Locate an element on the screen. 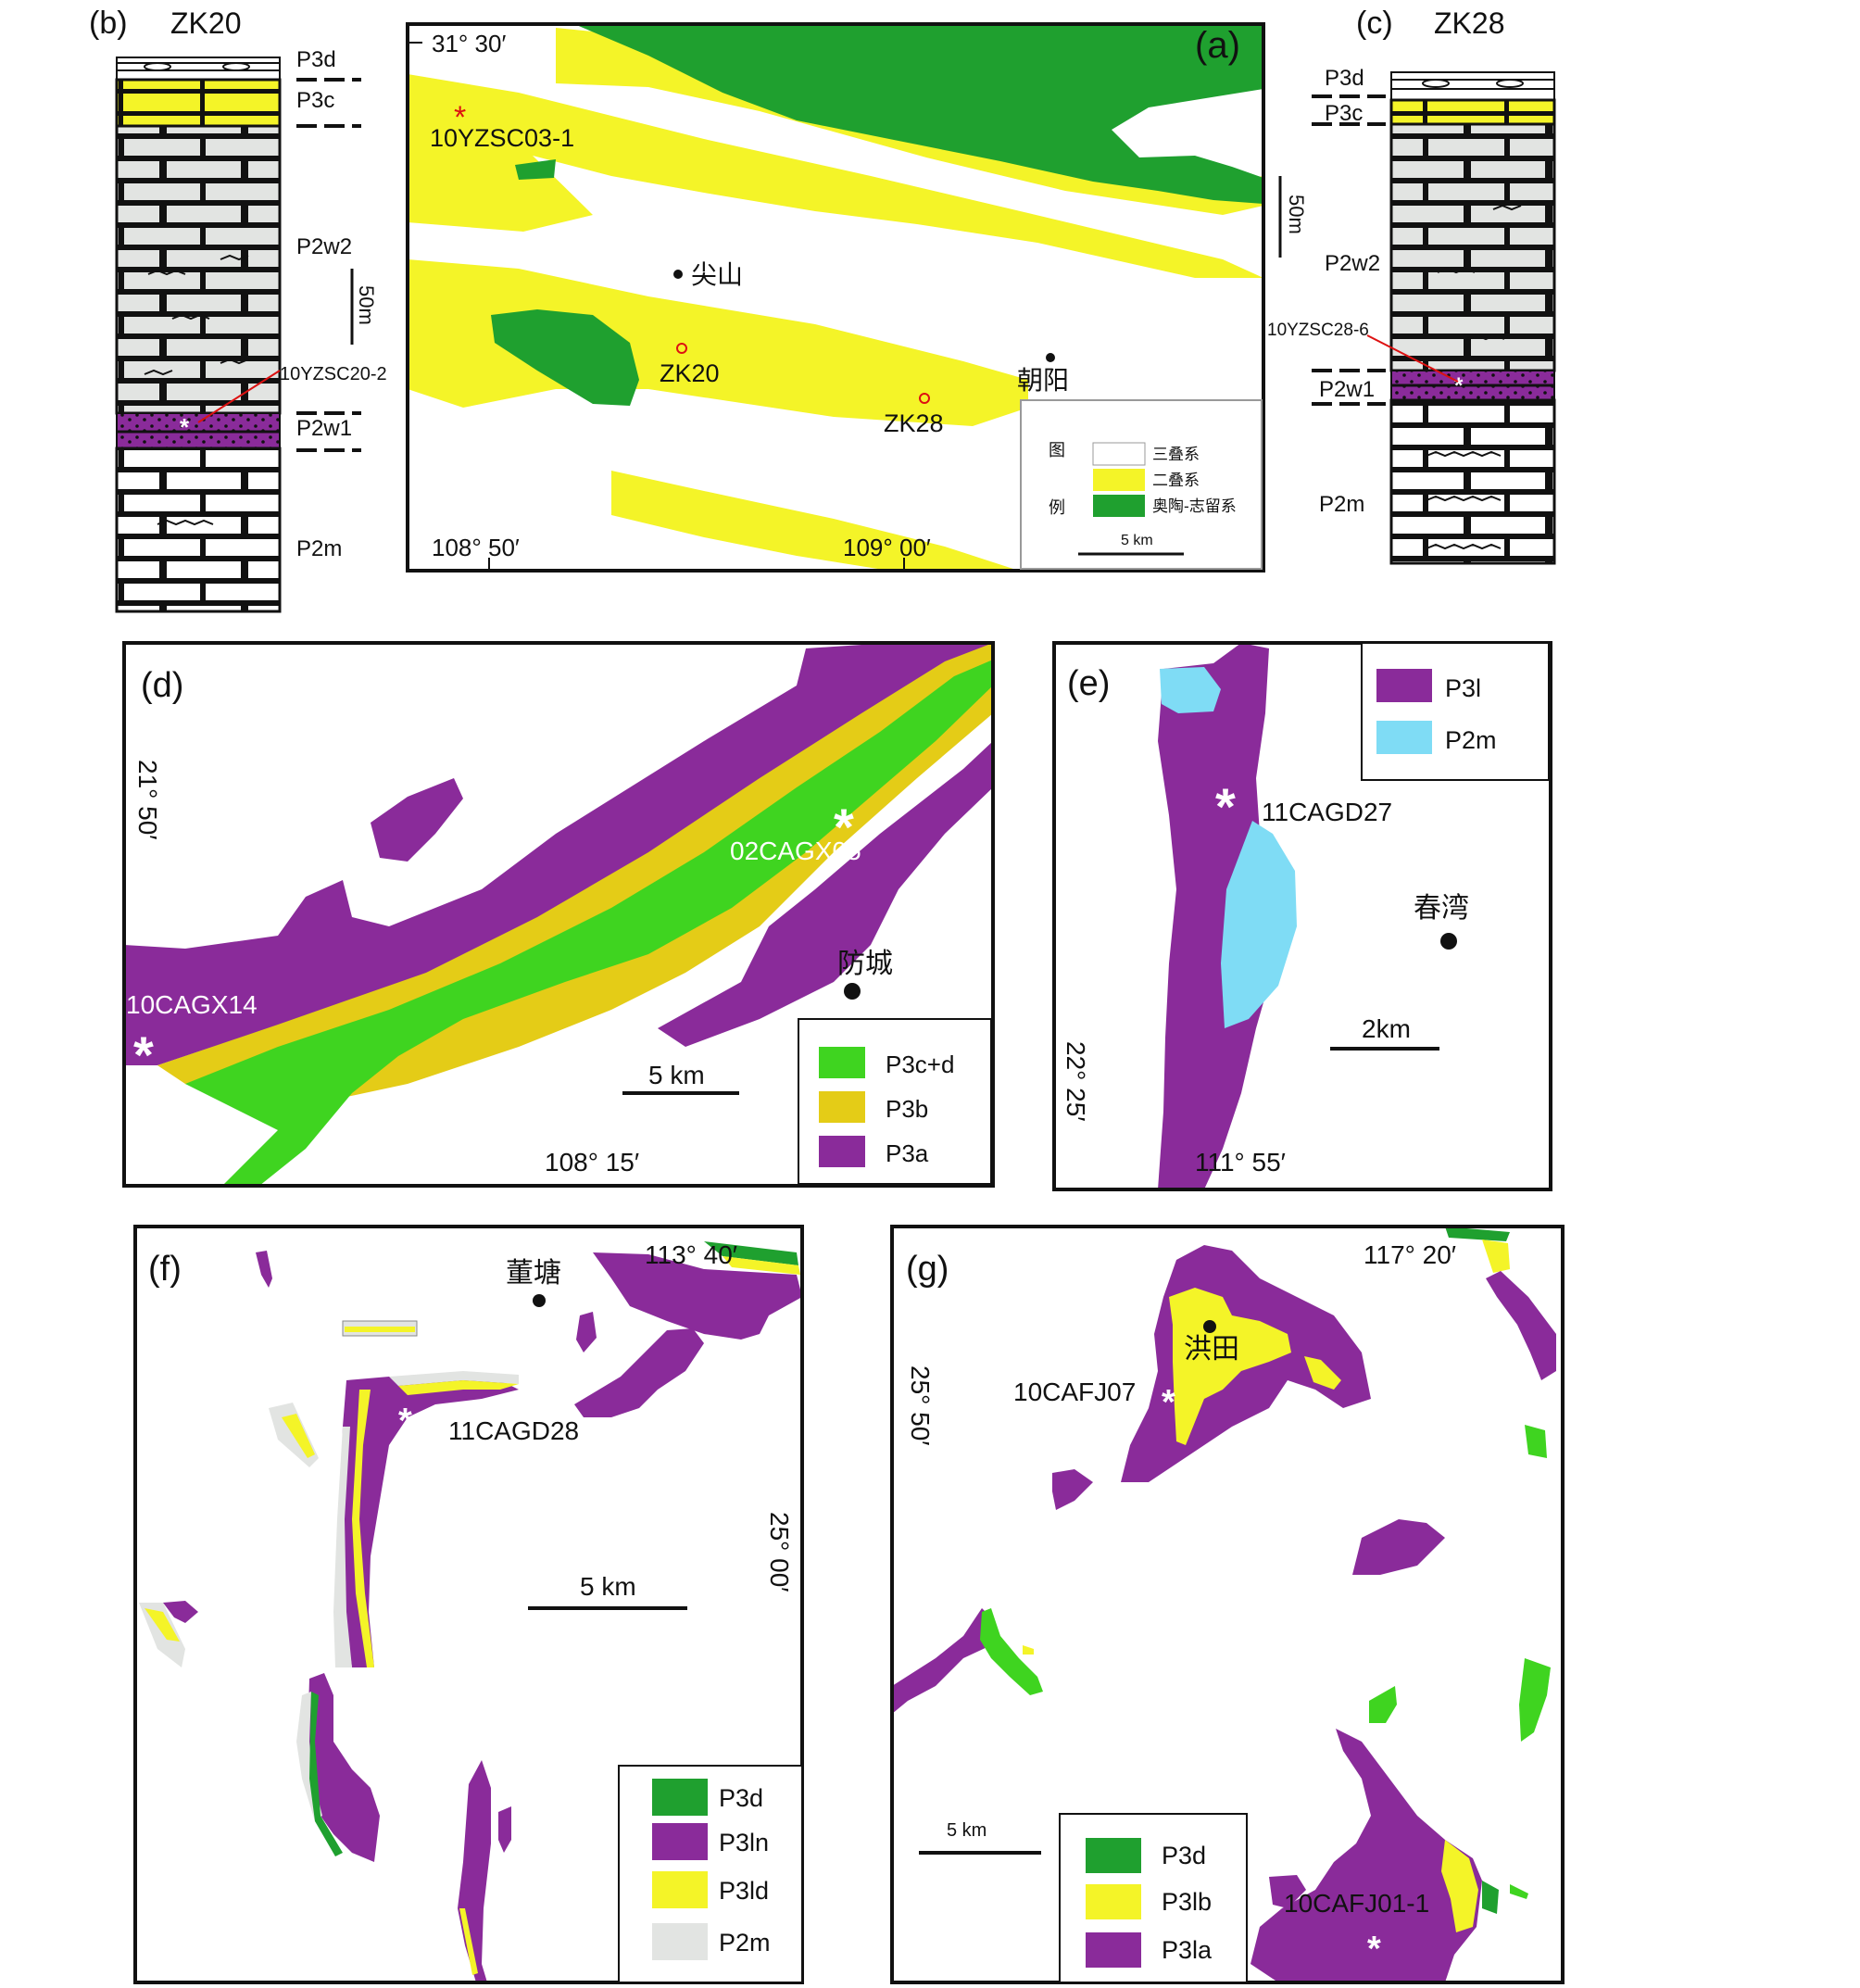 The image size is (1860, 1988). panel-e-lon-label: 111° 55′ is located at coordinates (1240, 1162).